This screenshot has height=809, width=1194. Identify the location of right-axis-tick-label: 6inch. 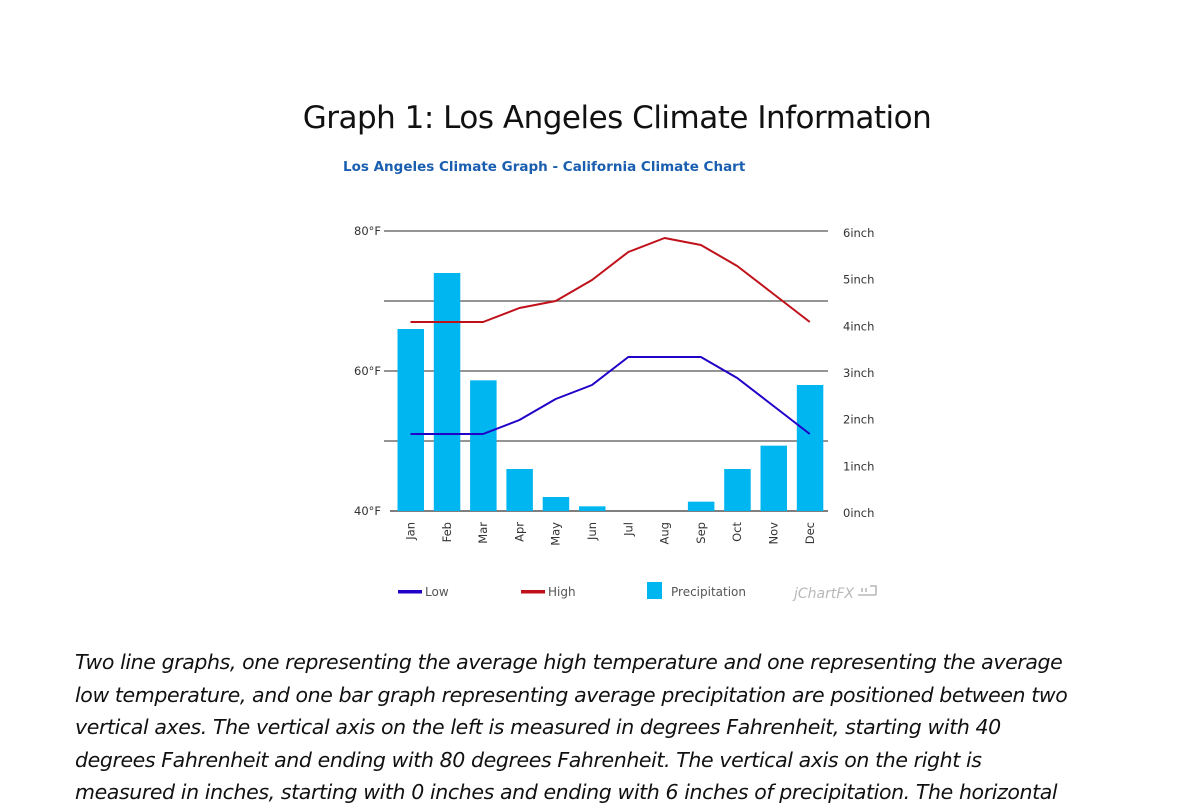
(858, 233).